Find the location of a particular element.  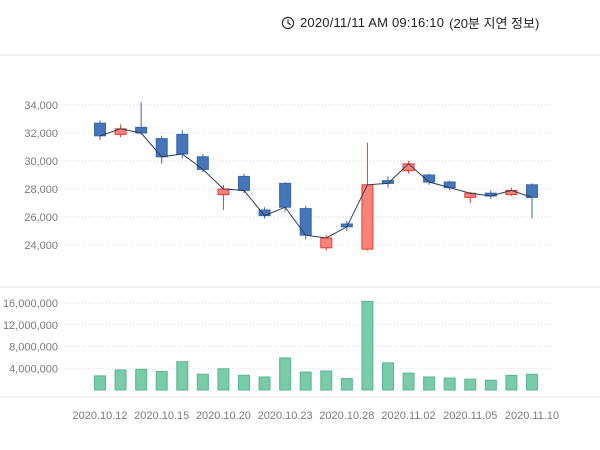

x-axis-label: 2020.10.15 is located at coordinates (161, 416).